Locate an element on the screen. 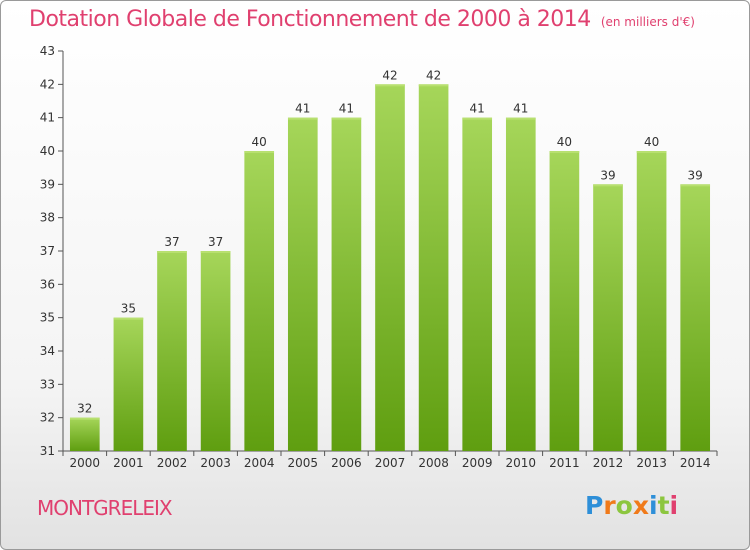 Image resolution: width=750 pixels, height=550 pixels. logo-letter: t is located at coordinates (663, 505).